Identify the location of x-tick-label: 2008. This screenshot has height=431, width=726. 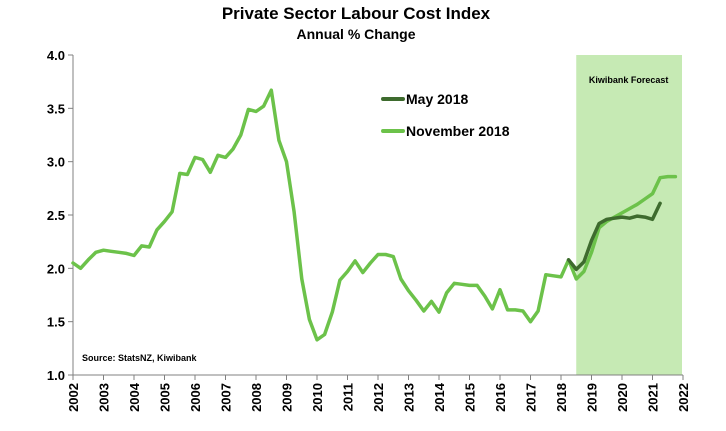
(256, 397).